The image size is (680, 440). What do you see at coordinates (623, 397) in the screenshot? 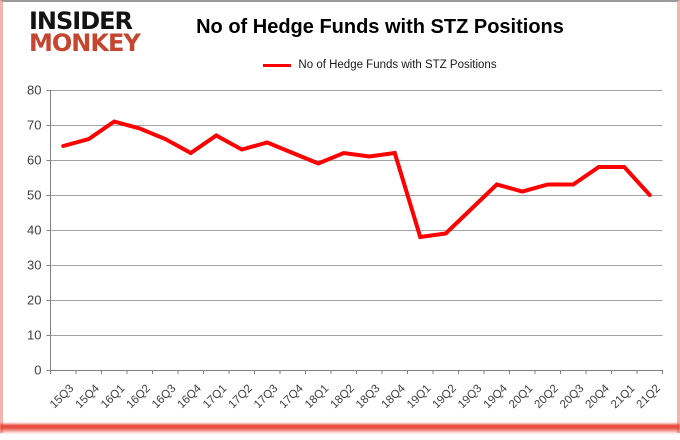
I see `x-tick-label: 21Q1` at bounding box center [623, 397].